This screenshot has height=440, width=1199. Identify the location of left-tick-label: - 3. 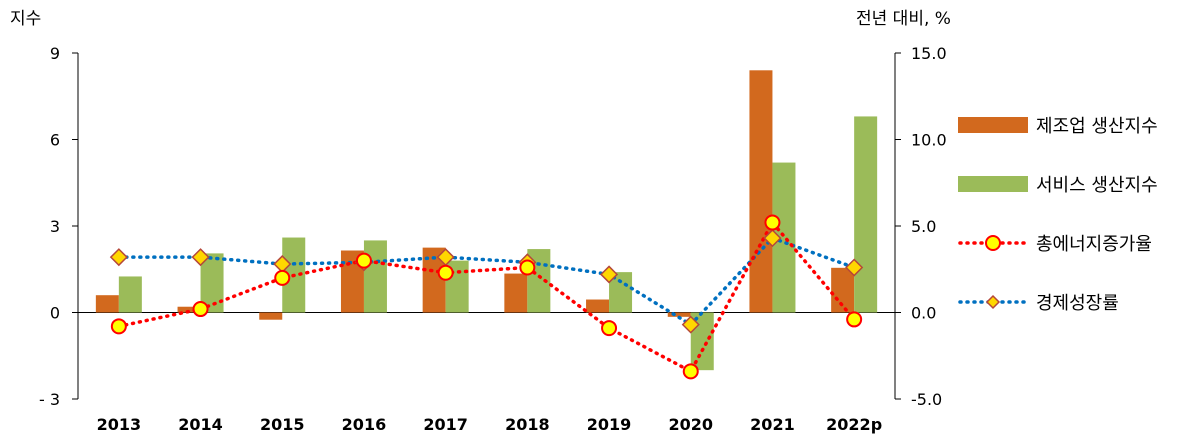
(49, 399).